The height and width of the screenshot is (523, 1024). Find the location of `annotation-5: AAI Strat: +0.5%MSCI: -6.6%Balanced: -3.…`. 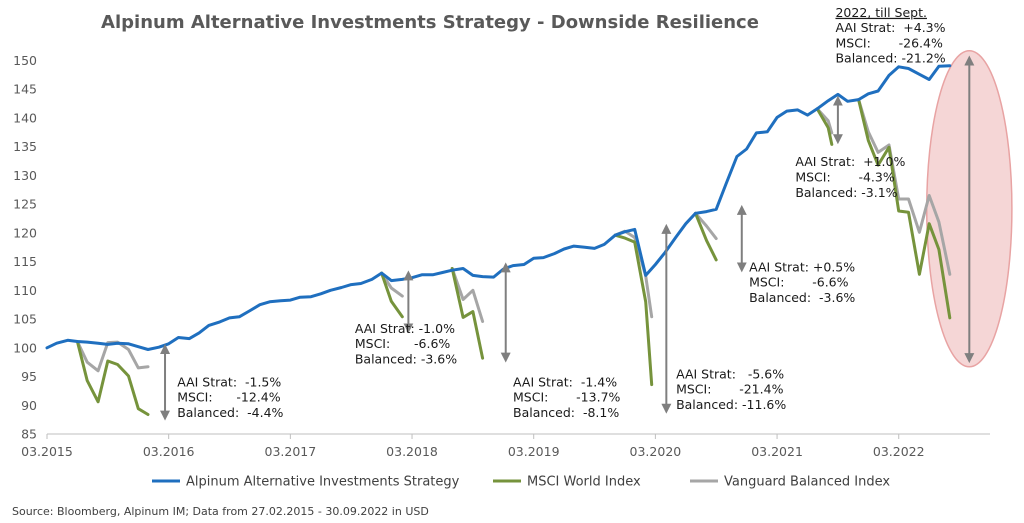

annotation-5: AAI Strat: +0.5%MSCI: -6.6%Balanced: -3.… is located at coordinates (802, 282).